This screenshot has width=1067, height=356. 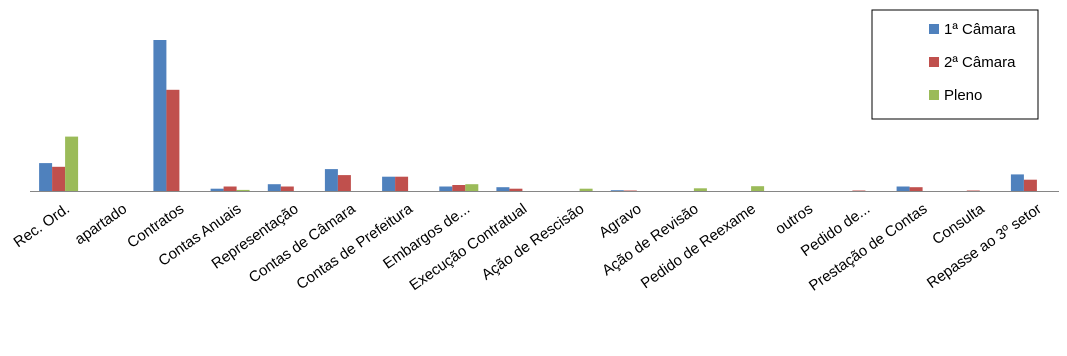 What do you see at coordinates (42, 225) in the screenshot?
I see `x-tick-label: Rec. Ord.` at bounding box center [42, 225].